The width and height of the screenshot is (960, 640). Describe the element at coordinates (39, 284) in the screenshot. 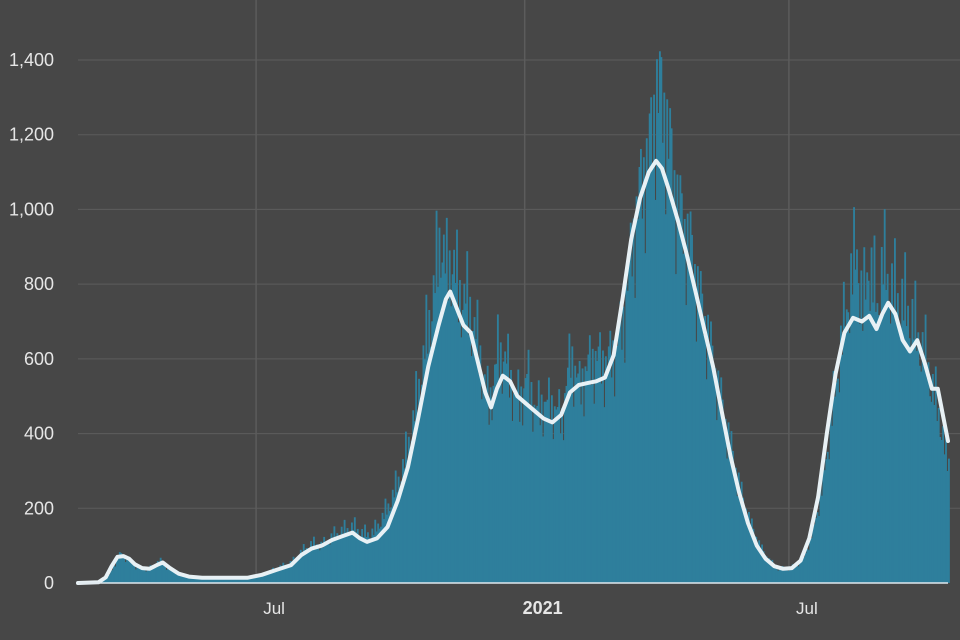

I see `y-tick-label-800: 800` at that location.